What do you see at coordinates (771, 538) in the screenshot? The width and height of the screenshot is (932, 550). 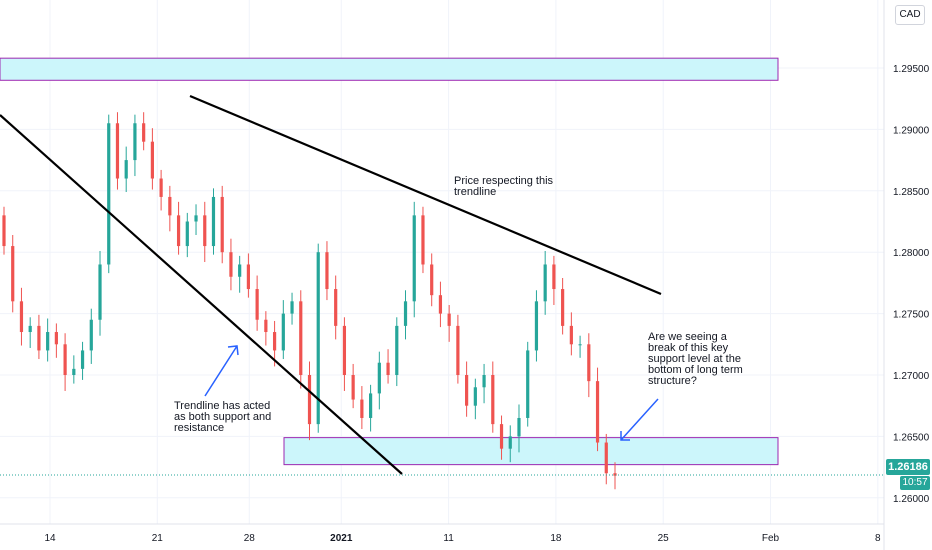 I see `time-tick-label: Feb` at bounding box center [771, 538].